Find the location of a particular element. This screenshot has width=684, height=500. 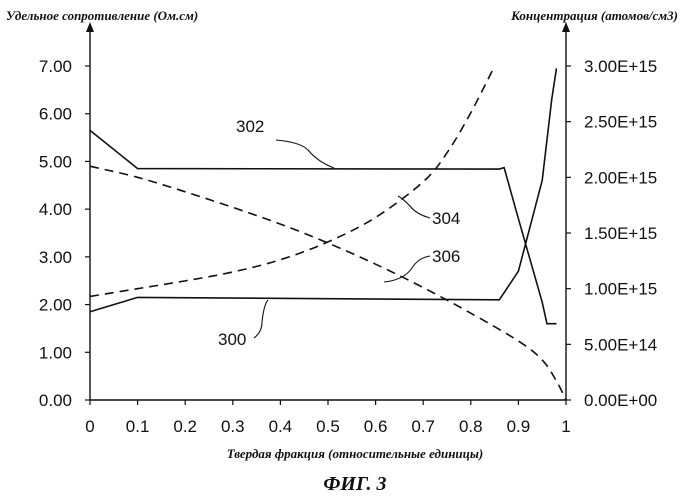

y-left-tick-label: 4.00 is located at coordinates (55, 209).